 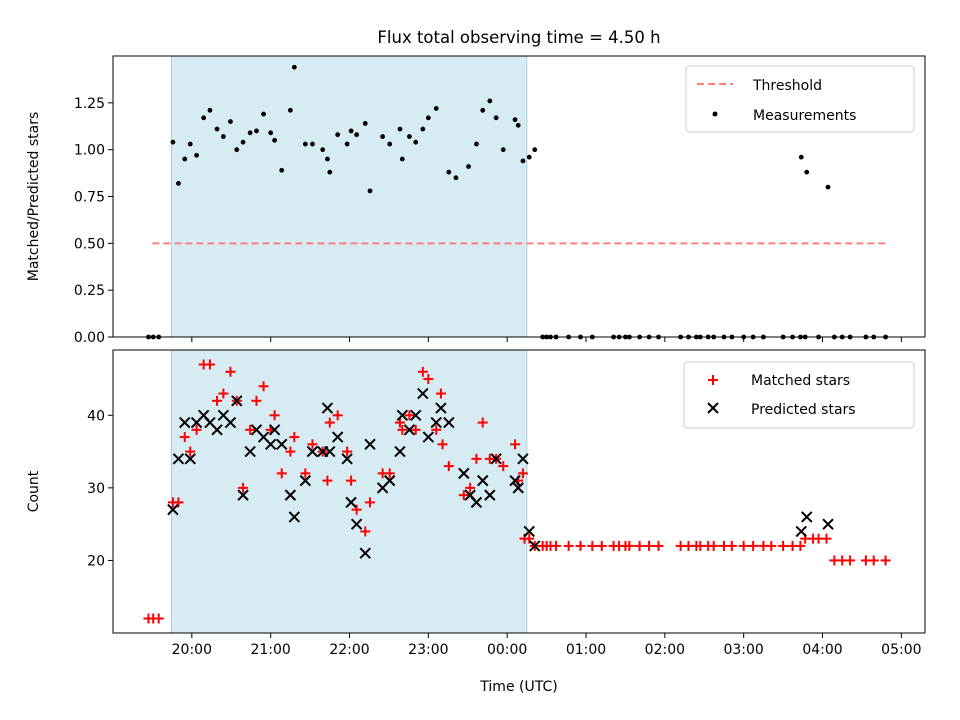 I want to click on x-tick-label: 21:00, so click(x=270, y=650).